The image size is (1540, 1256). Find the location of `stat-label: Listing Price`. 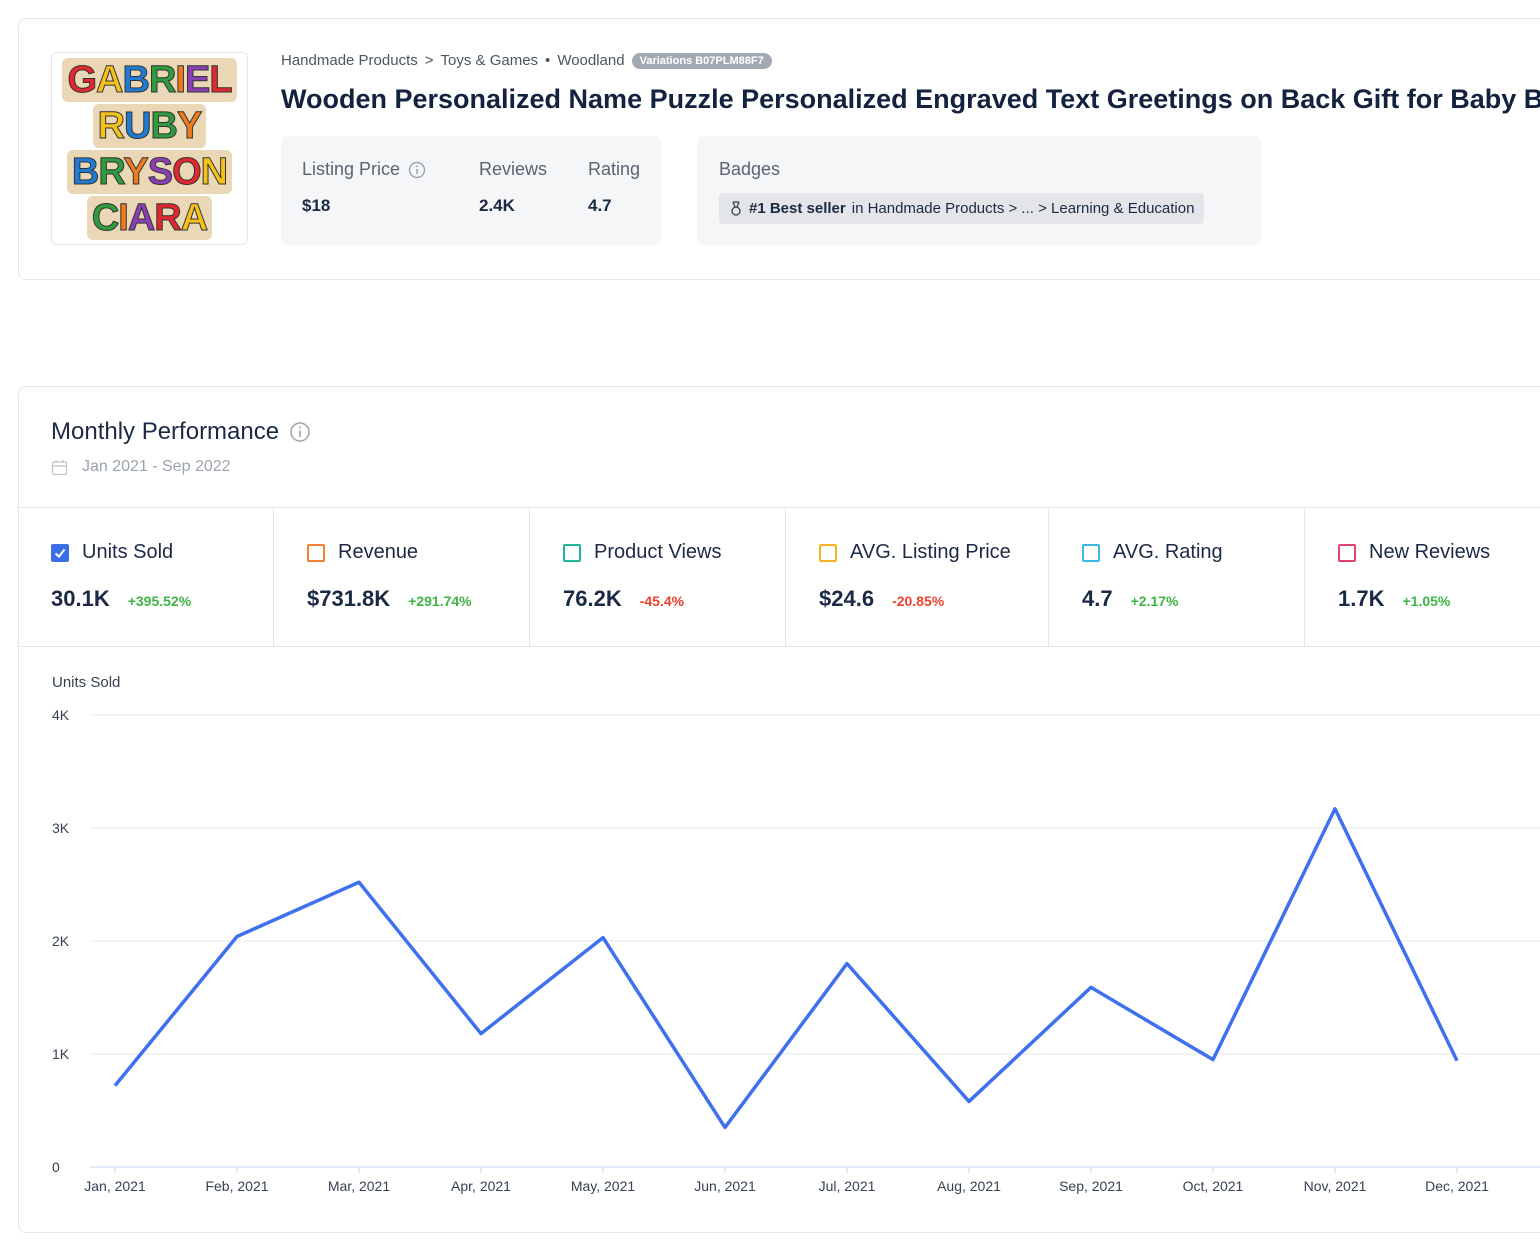

stat-label: Listing Price is located at coordinates (351, 169).